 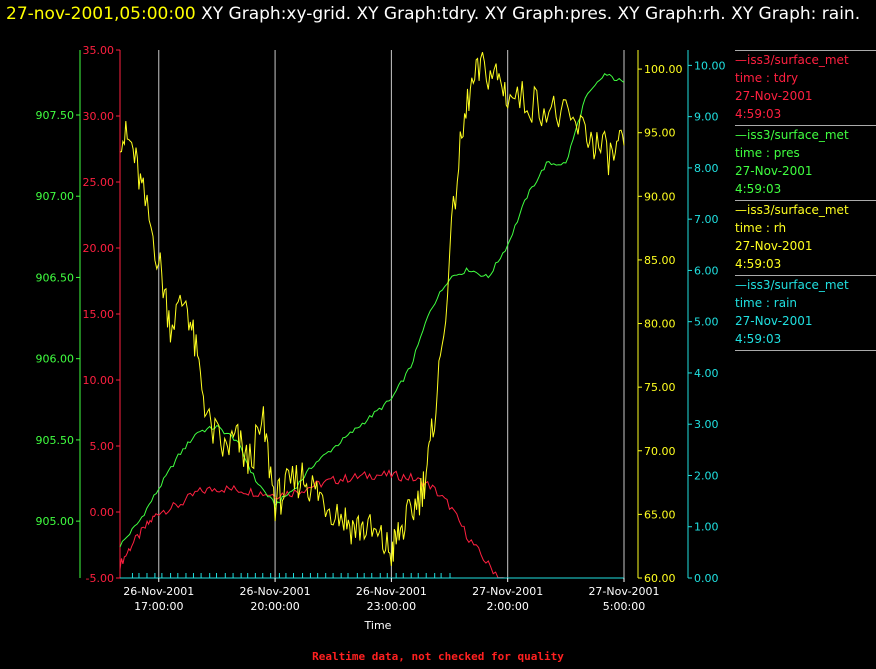 What do you see at coordinates (706, 373) in the screenshot?
I see `rain-tick-label: 4.00` at bounding box center [706, 373].